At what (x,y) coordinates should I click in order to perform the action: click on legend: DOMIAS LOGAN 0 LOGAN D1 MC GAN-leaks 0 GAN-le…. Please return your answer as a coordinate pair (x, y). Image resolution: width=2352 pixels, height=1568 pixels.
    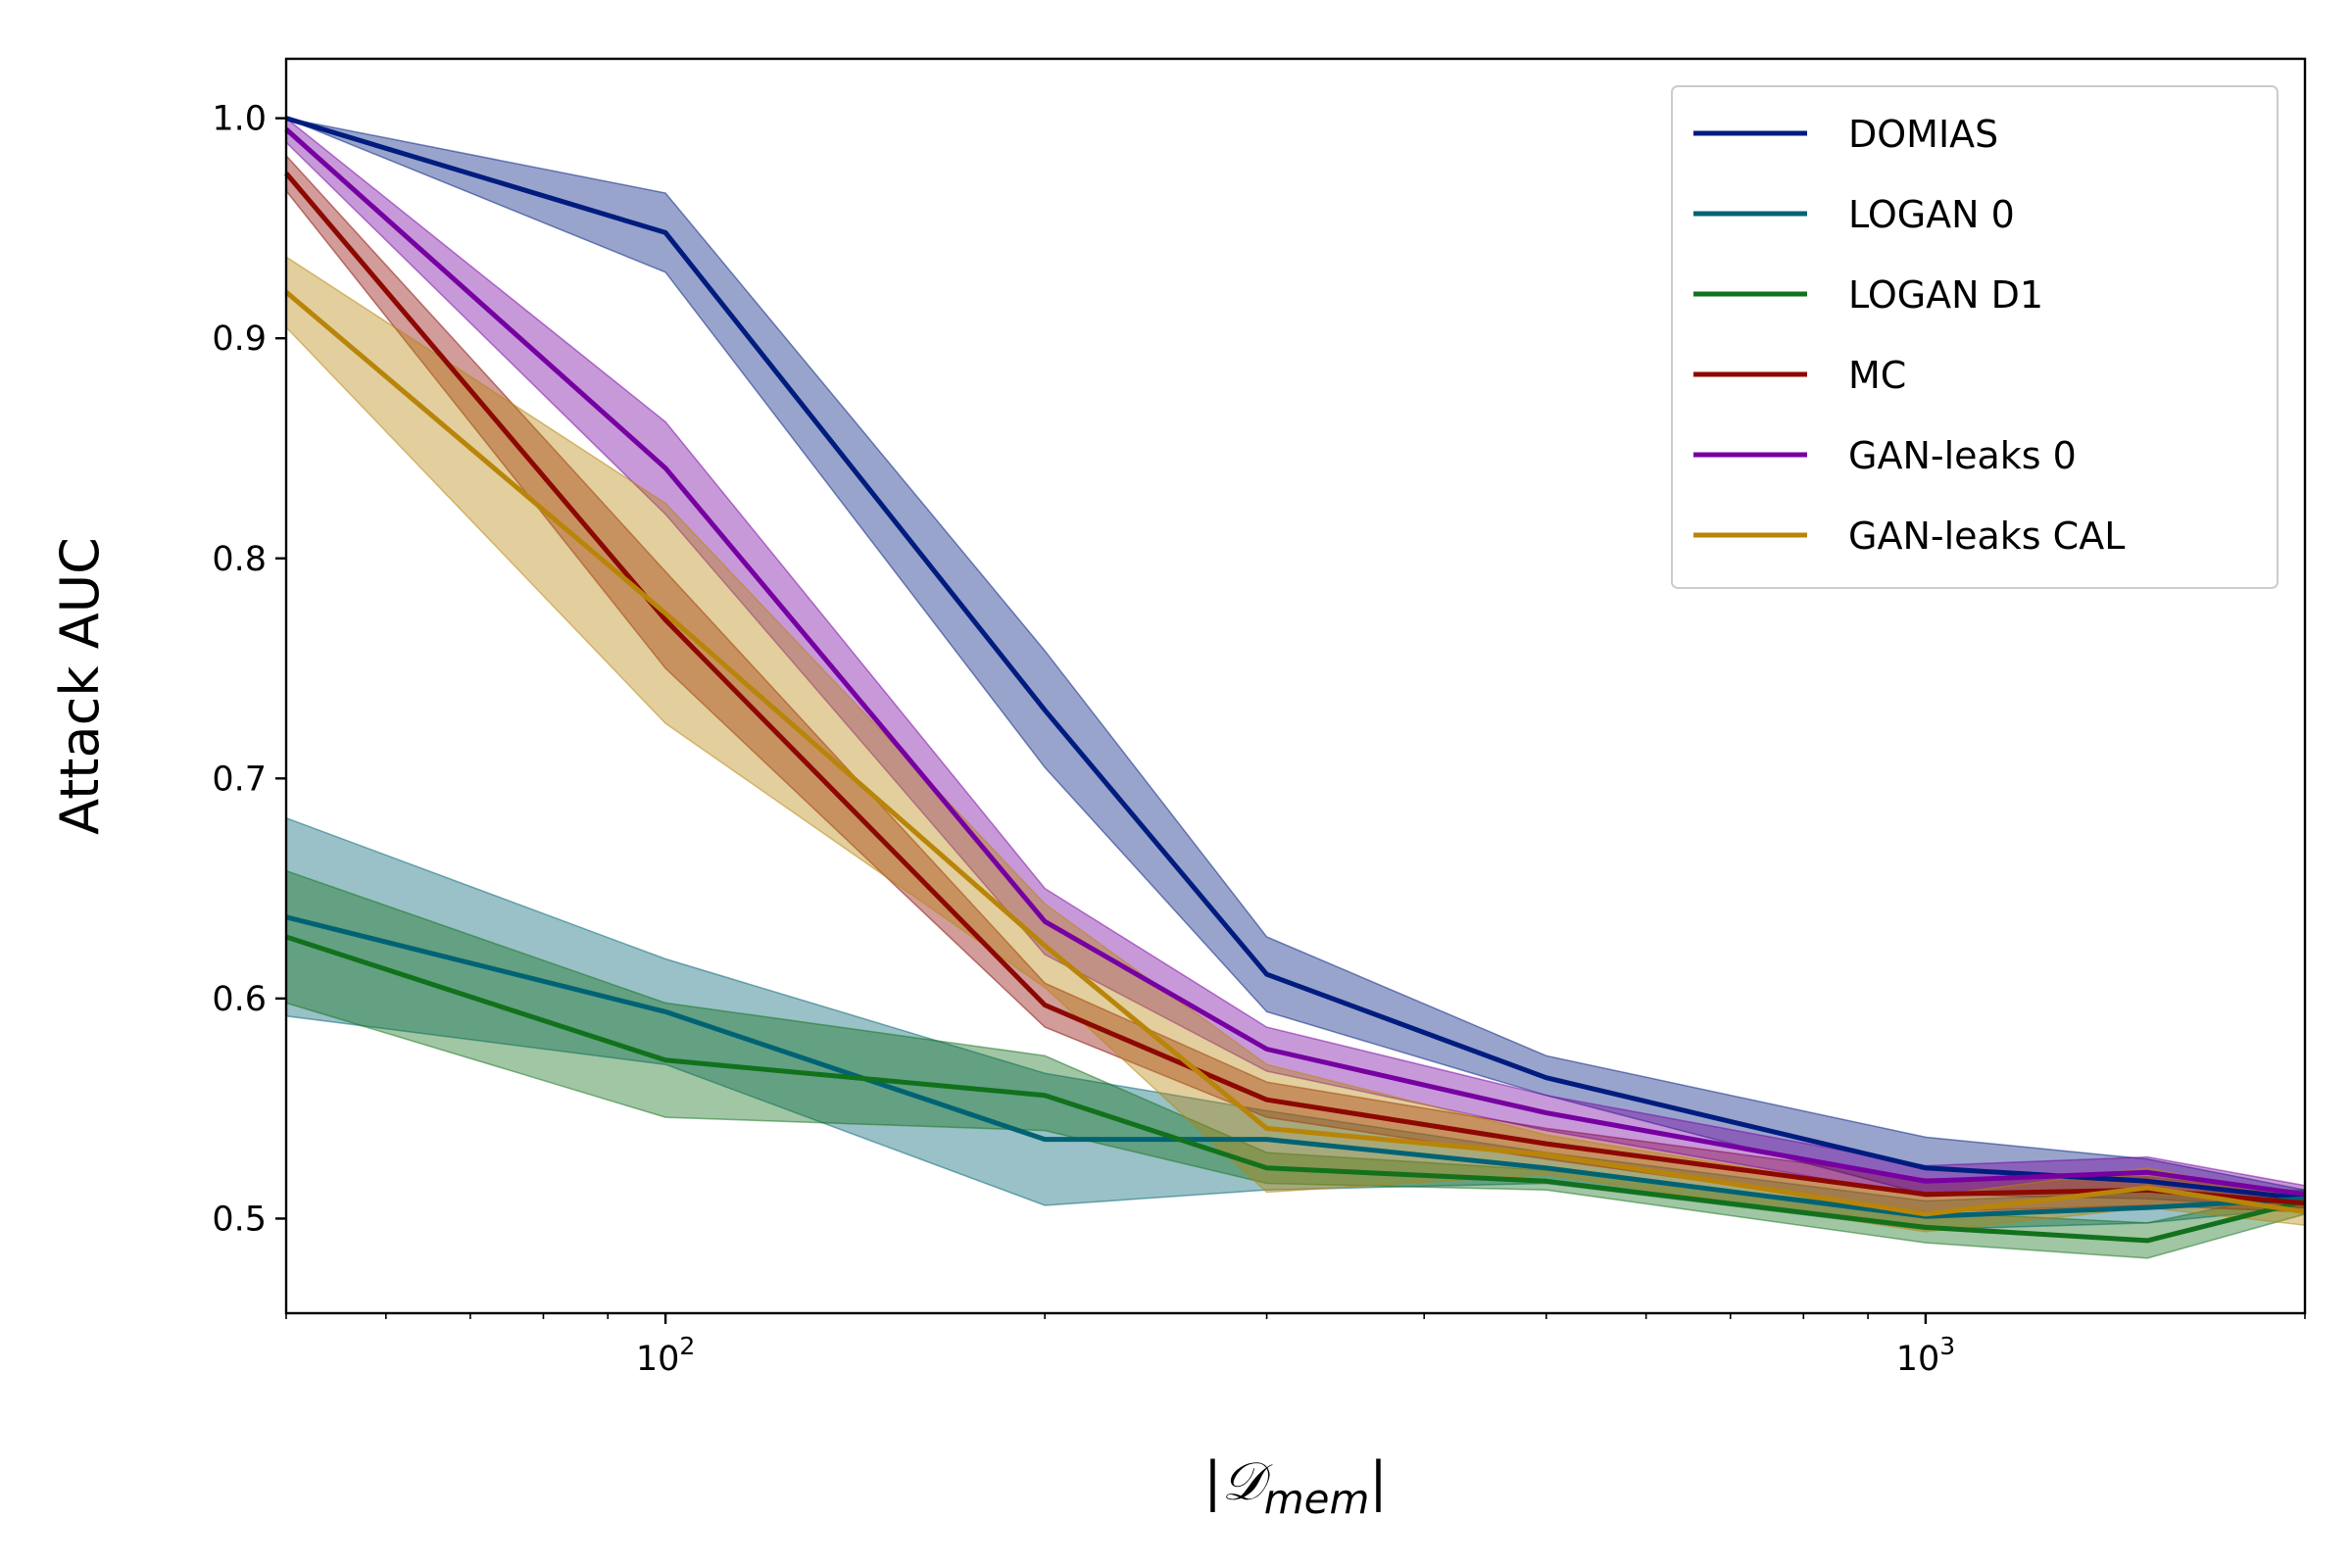
    Looking at the image, I should click on (1974, 337).